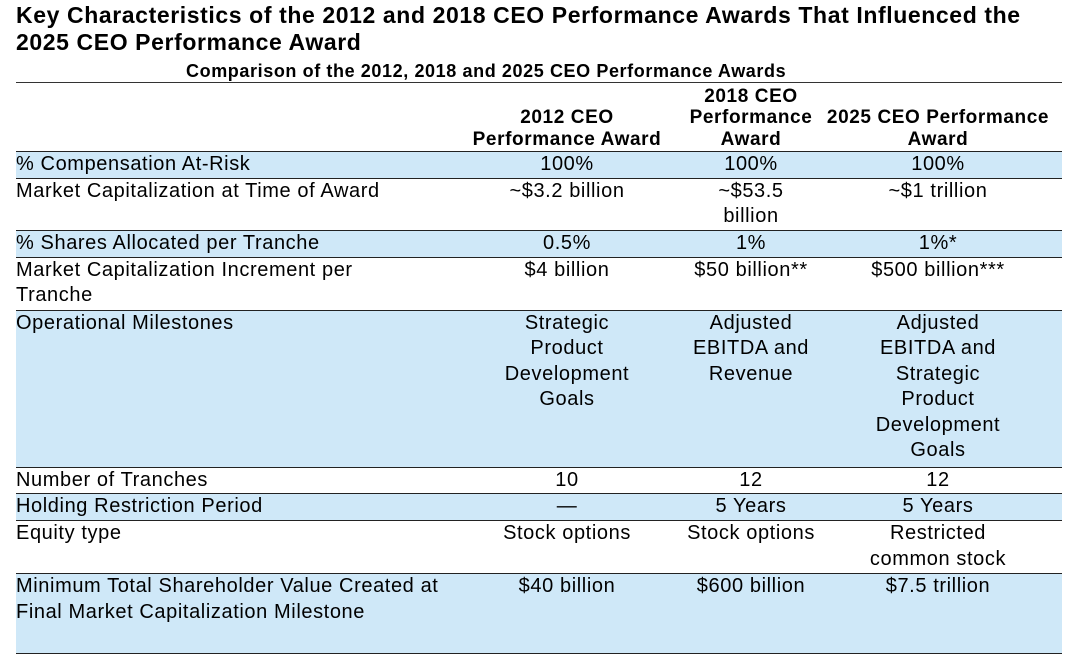 The height and width of the screenshot is (654, 1080). What do you see at coordinates (567, 533) in the screenshot?
I see `cell-2012: Stock options` at bounding box center [567, 533].